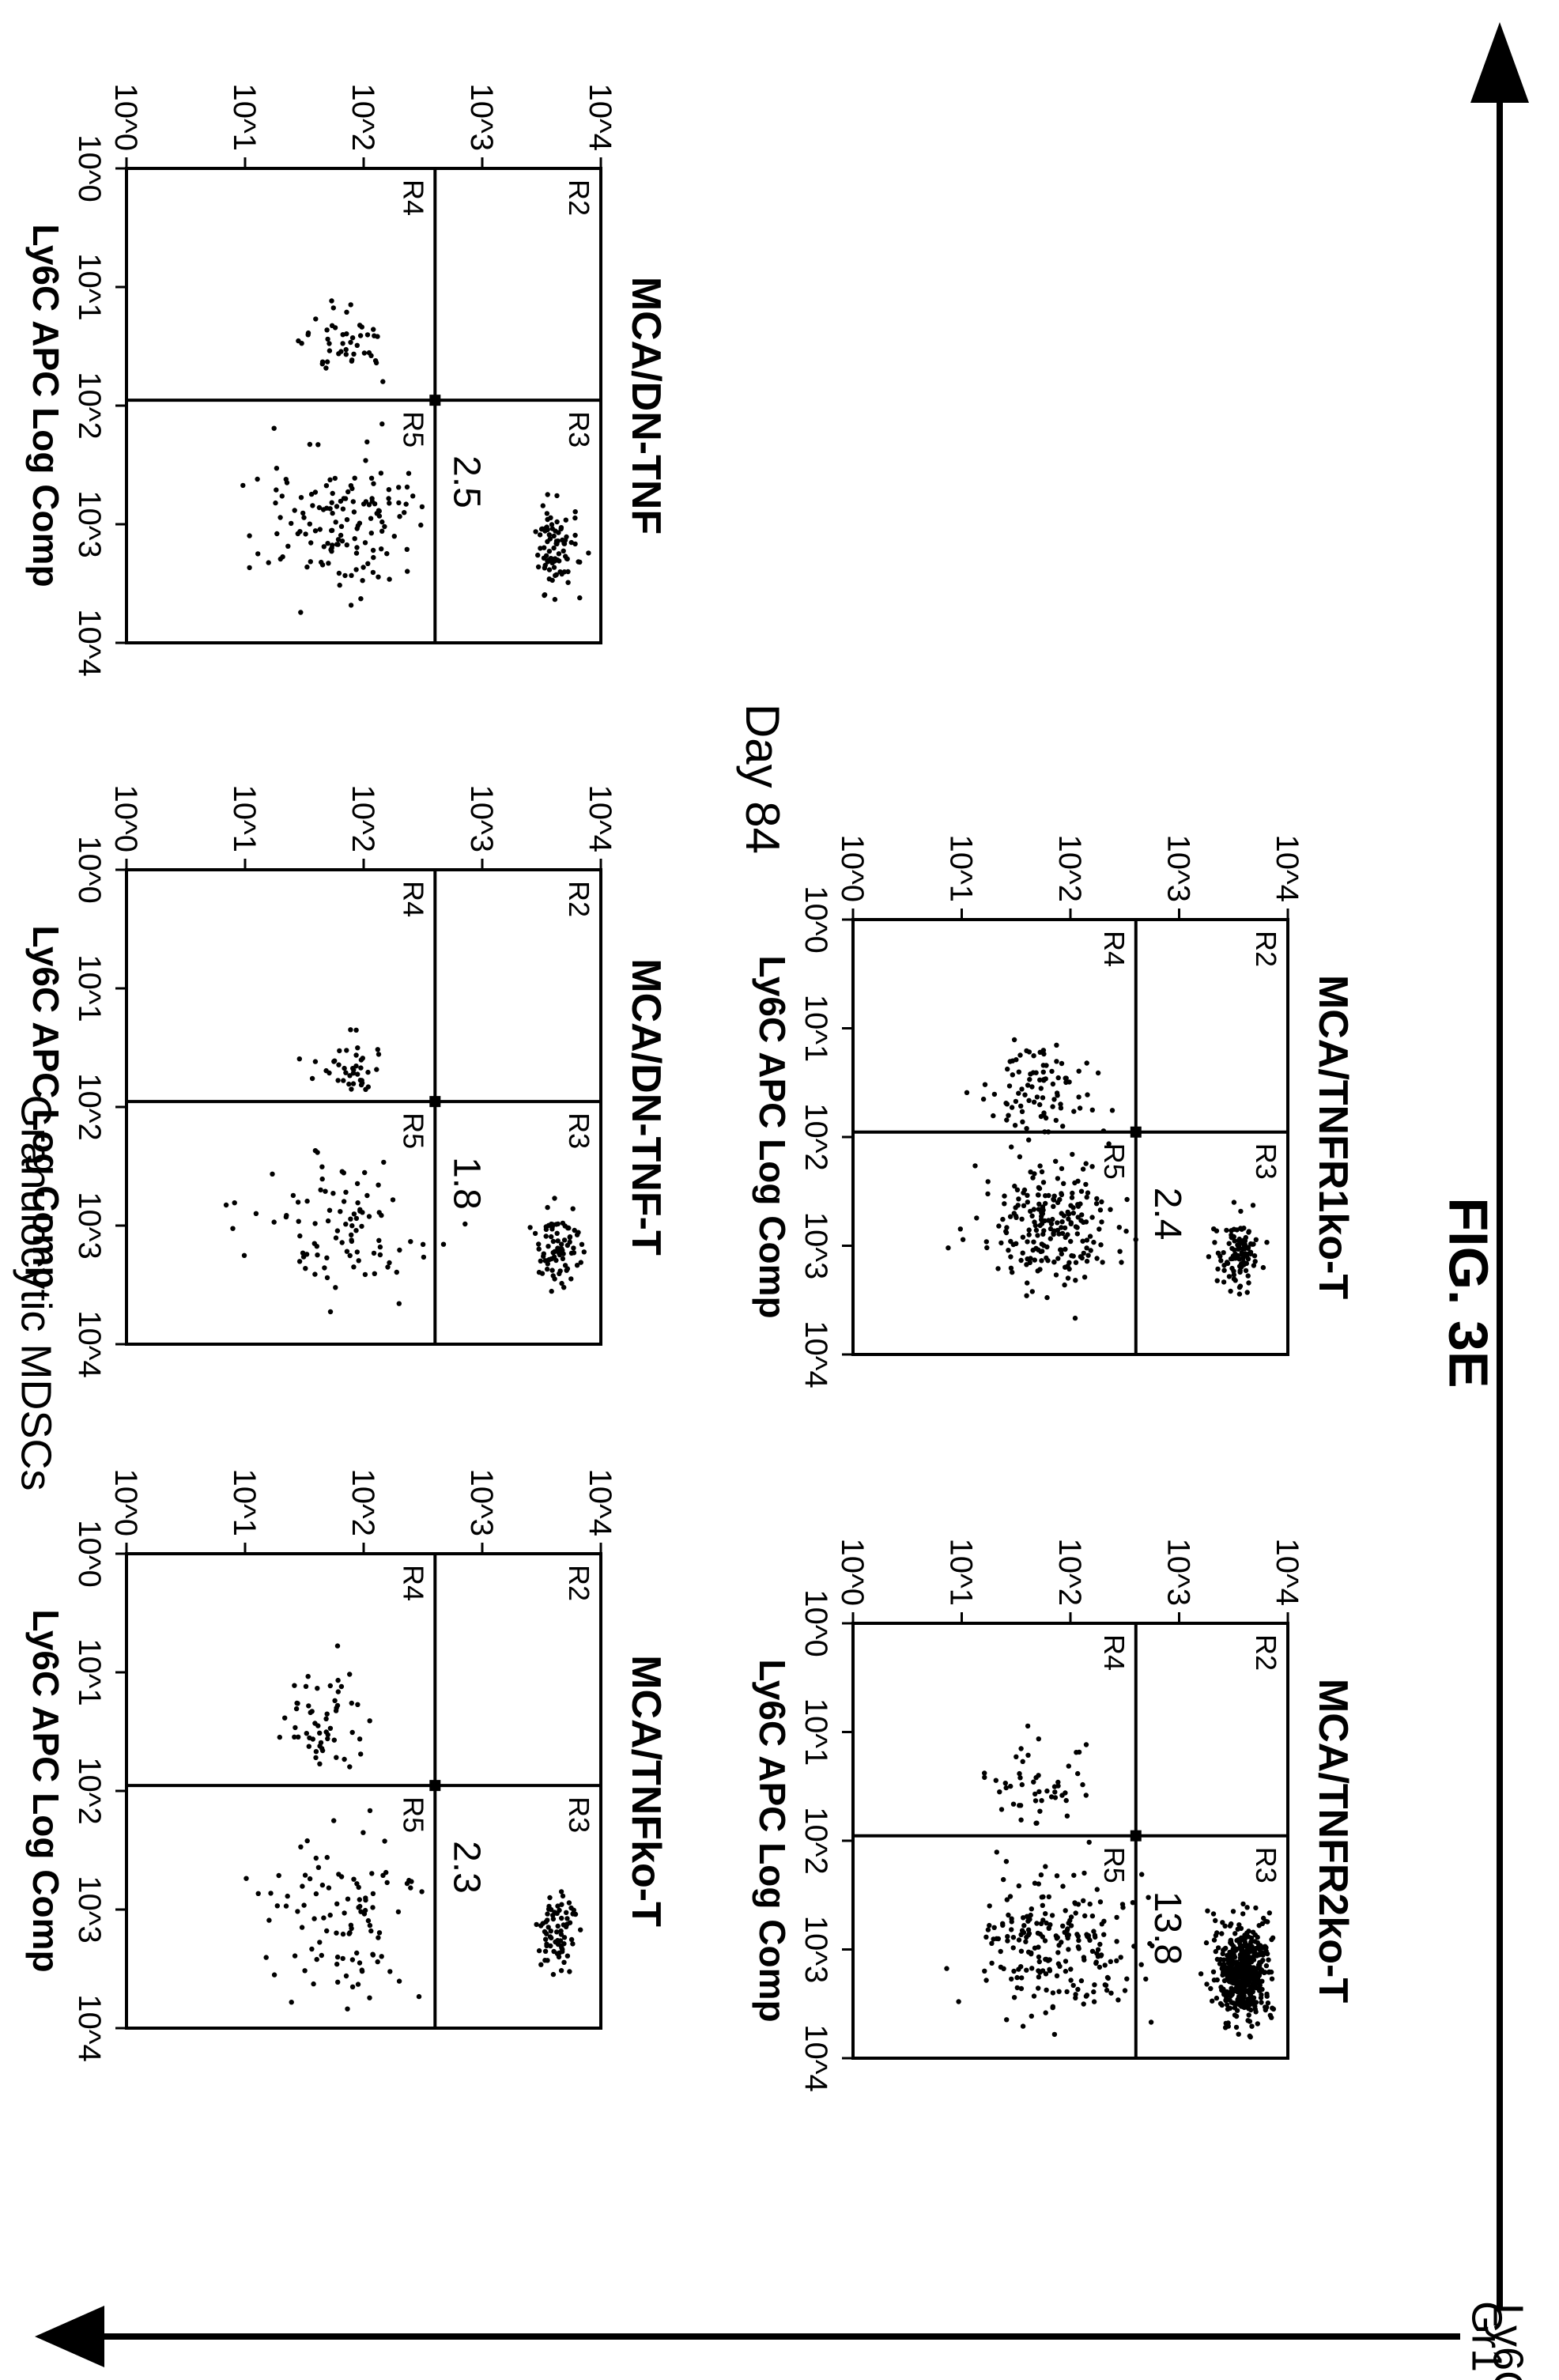 This screenshot has height=2380, width=1559. Describe the element at coordinates (90, 1910) in the screenshot. I see `x-tick-label: 10^3` at that location.